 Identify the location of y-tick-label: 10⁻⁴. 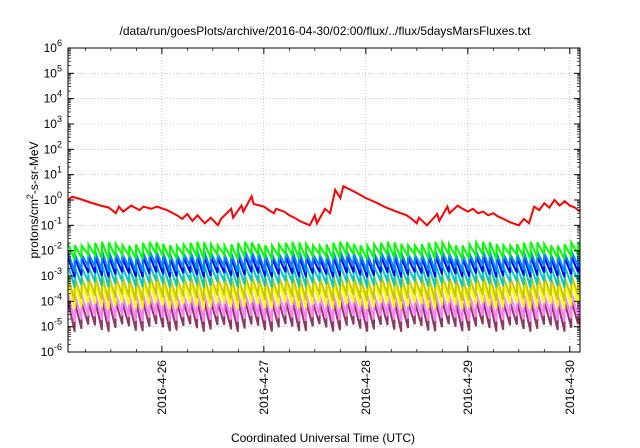
(51, 299).